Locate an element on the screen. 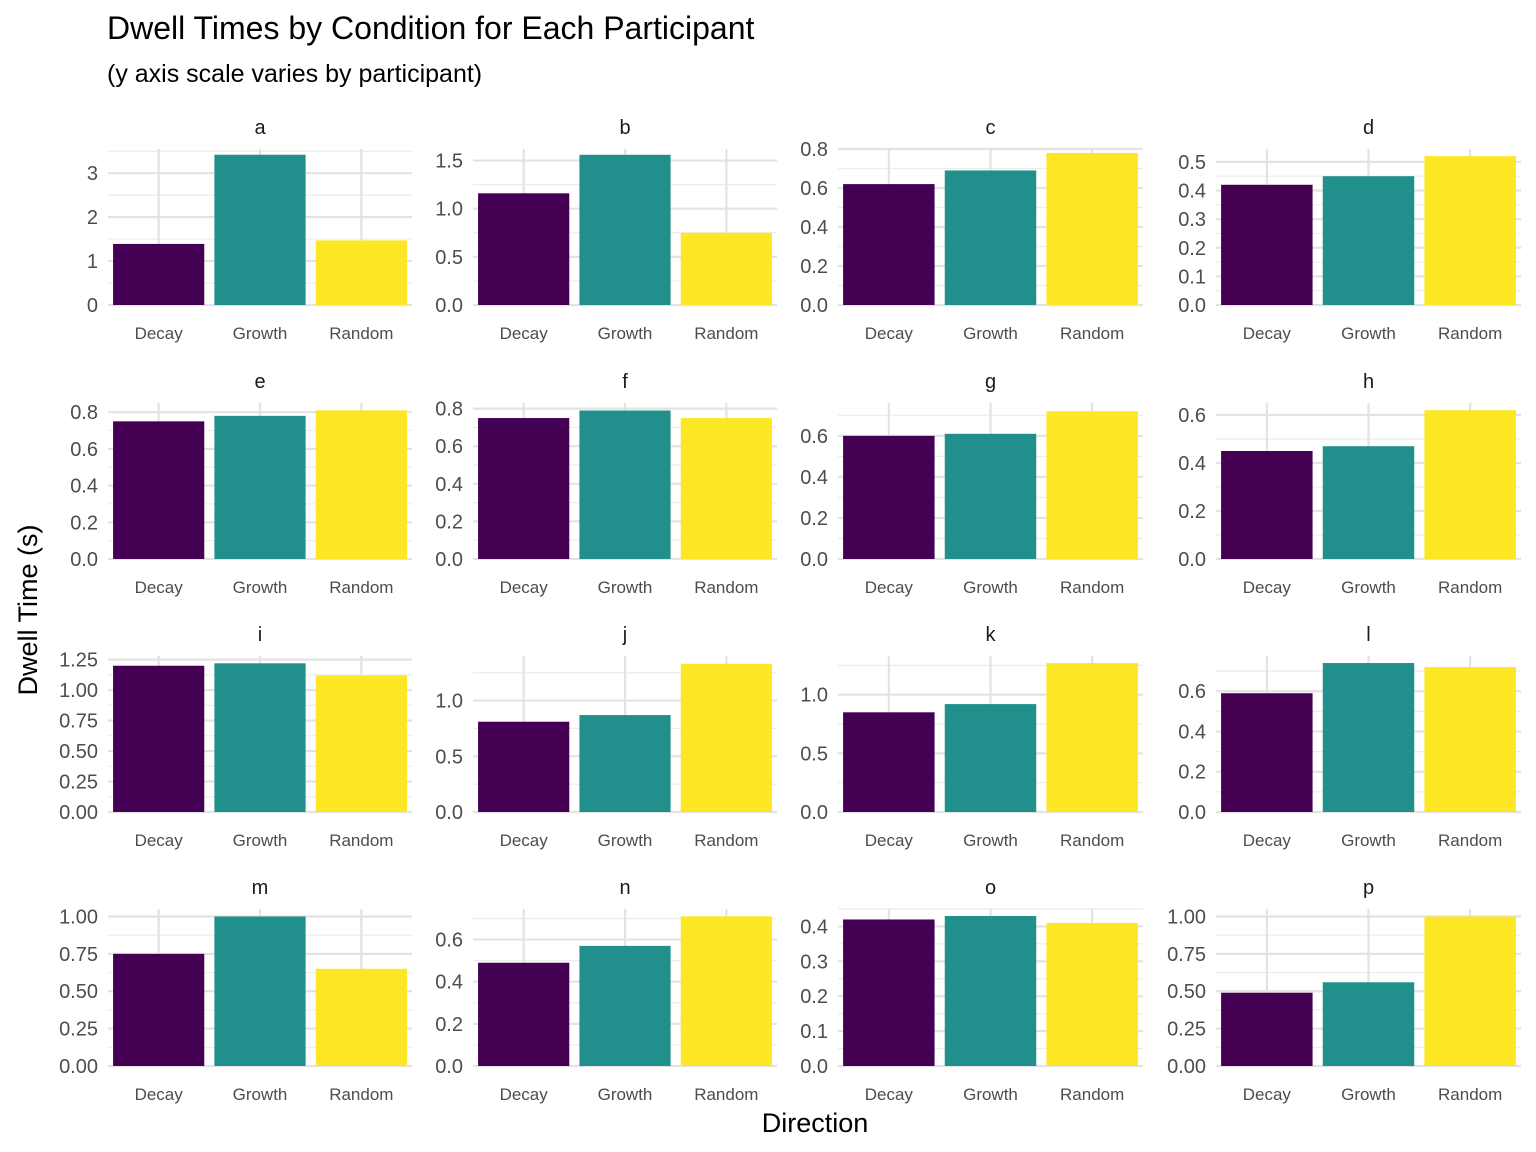 This screenshot has width=1536, height=1152. panel-k: 0.0 0.5 1.0 Decay Growth Random k is located at coordinates (971, 737).